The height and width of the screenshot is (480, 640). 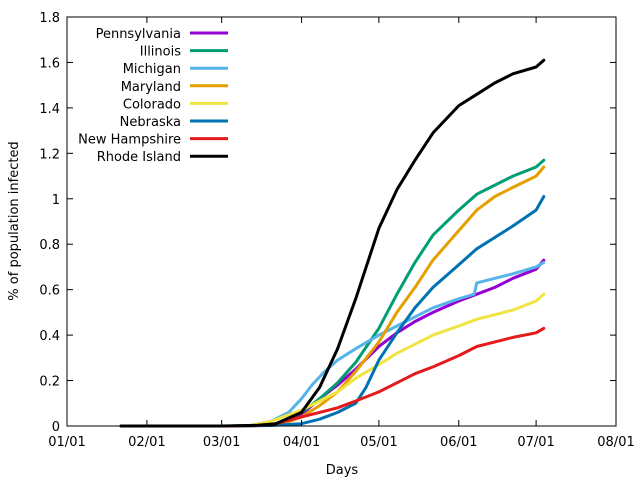 What do you see at coordinates (378, 442) in the screenshot?
I see `x-tick-label: 05/01` at bounding box center [378, 442].